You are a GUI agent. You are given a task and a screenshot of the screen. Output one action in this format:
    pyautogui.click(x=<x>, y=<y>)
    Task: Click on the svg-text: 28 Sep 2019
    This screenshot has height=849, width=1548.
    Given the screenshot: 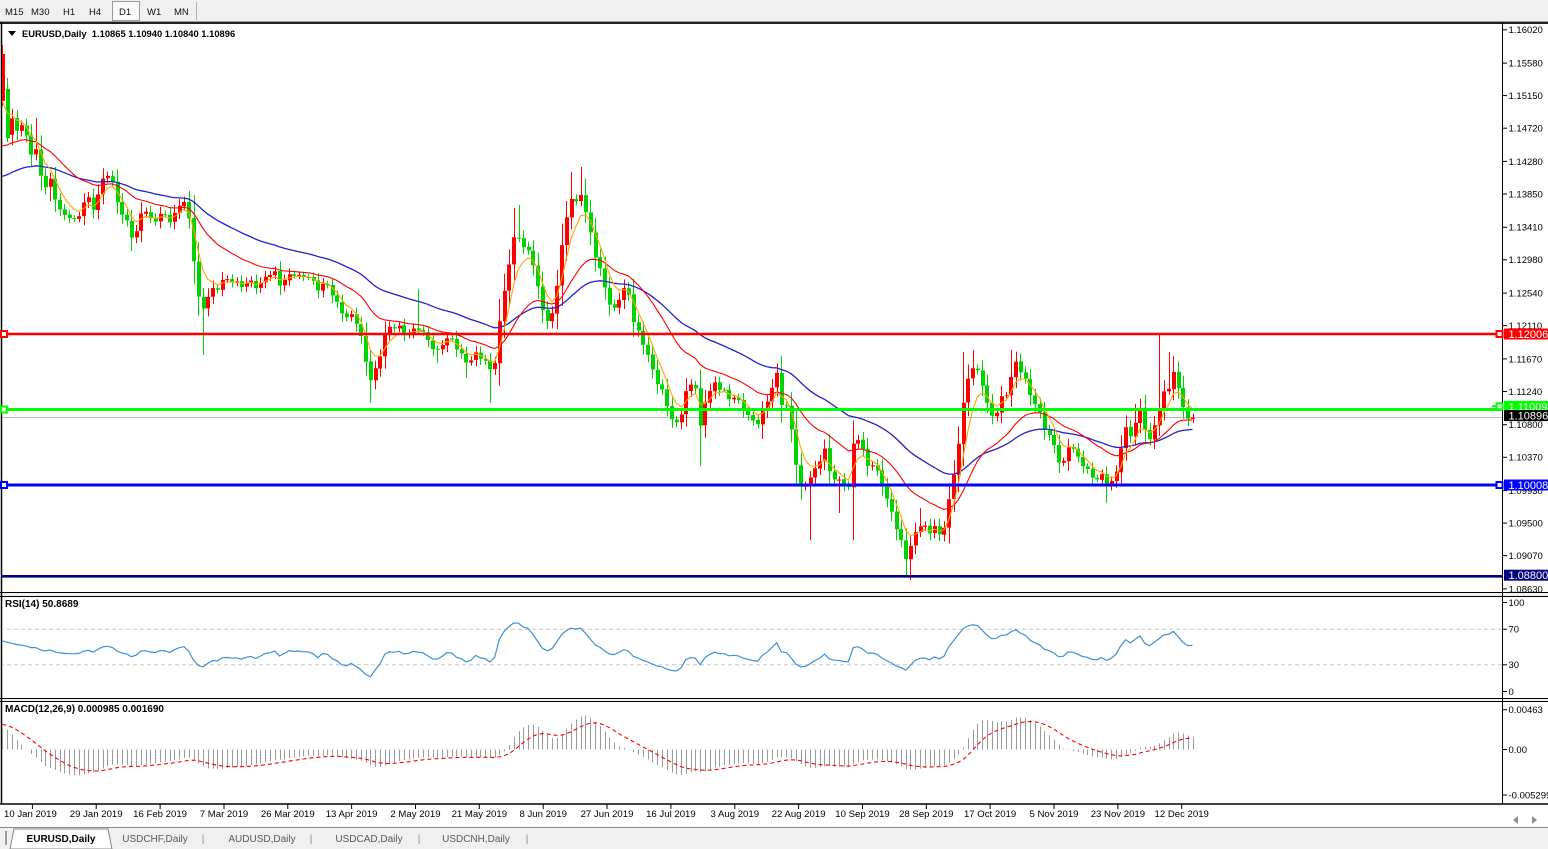 What is the action you would take?
    pyautogui.click(x=926, y=814)
    